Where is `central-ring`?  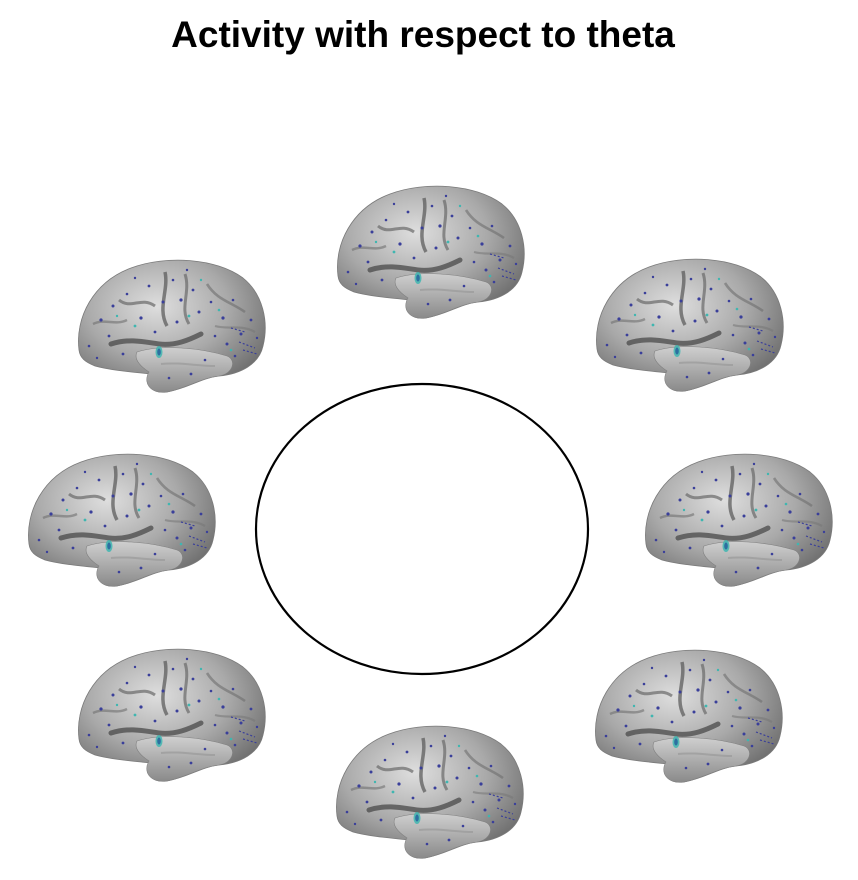
central-ring is located at coordinates (422, 529).